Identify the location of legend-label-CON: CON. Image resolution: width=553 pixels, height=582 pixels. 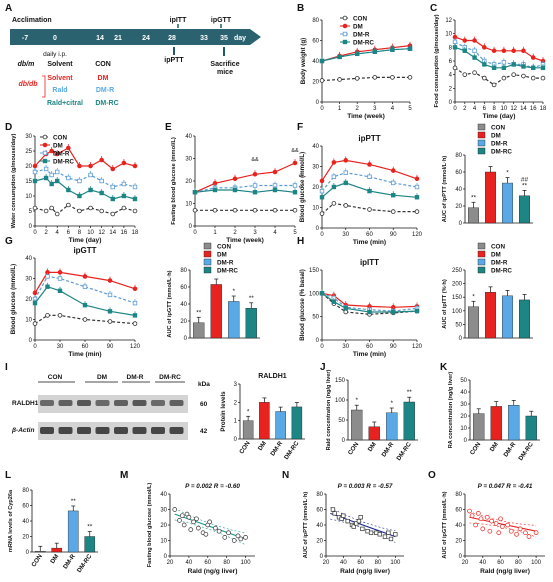
(360, 18).